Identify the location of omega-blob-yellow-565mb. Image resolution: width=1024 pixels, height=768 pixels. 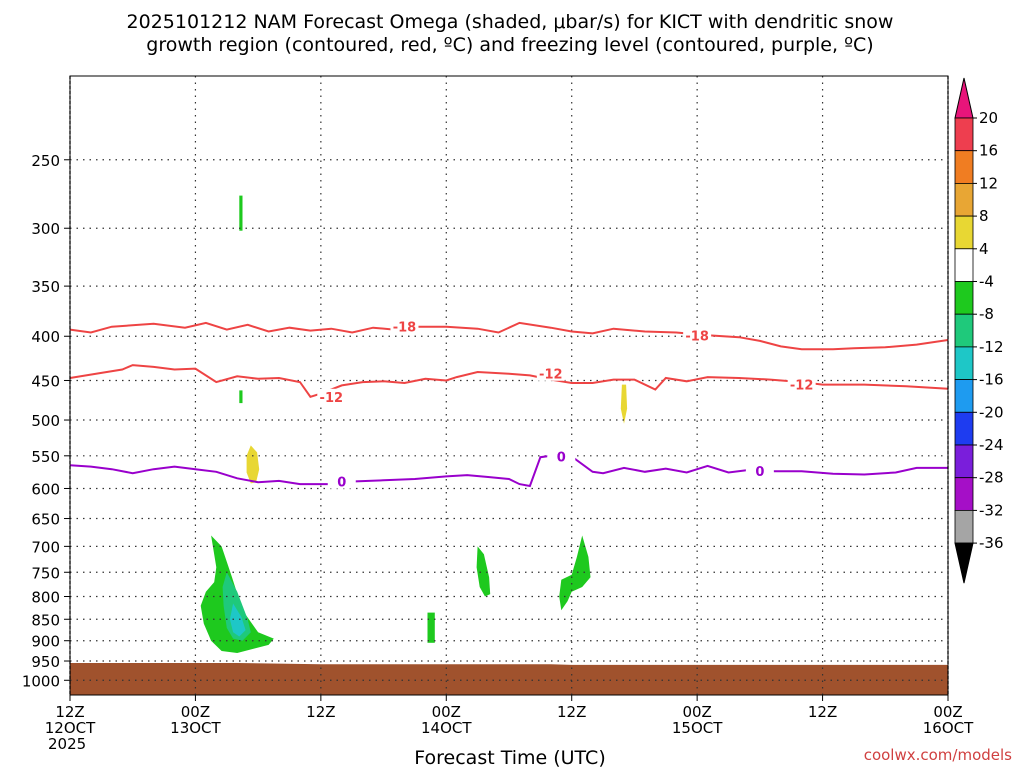
(253, 464).